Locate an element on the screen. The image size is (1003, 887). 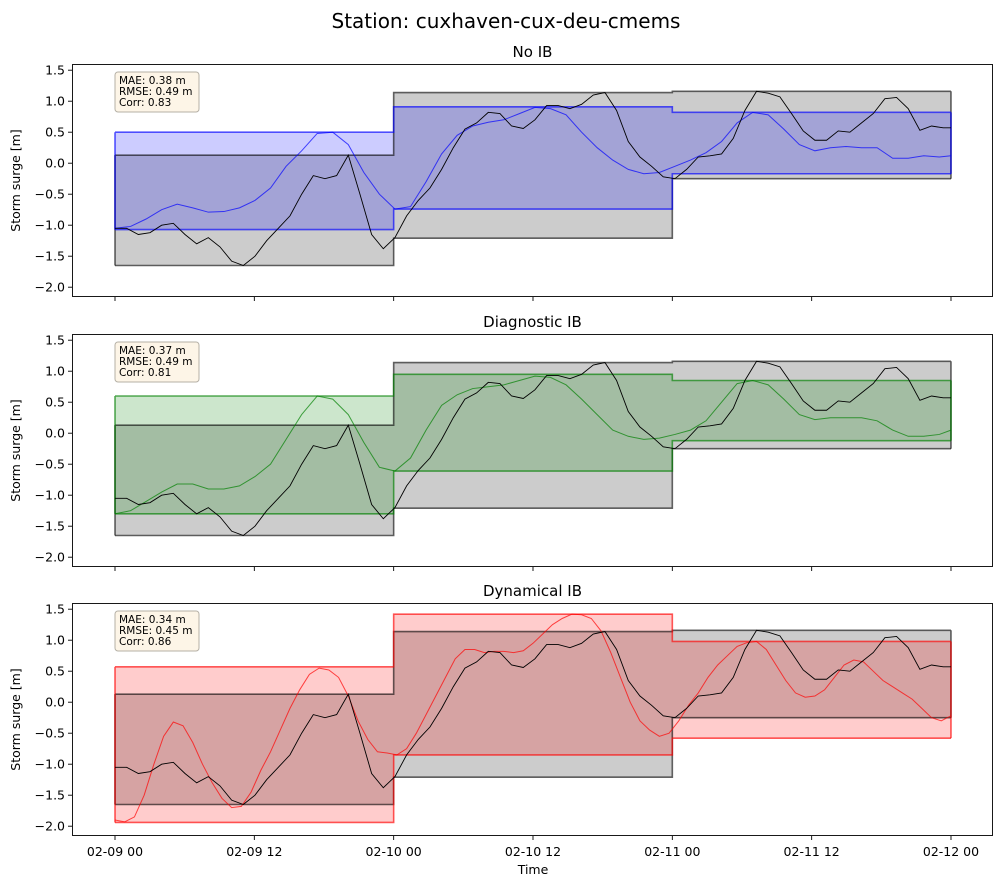
panel-title: No IB is located at coordinates (533, 52).